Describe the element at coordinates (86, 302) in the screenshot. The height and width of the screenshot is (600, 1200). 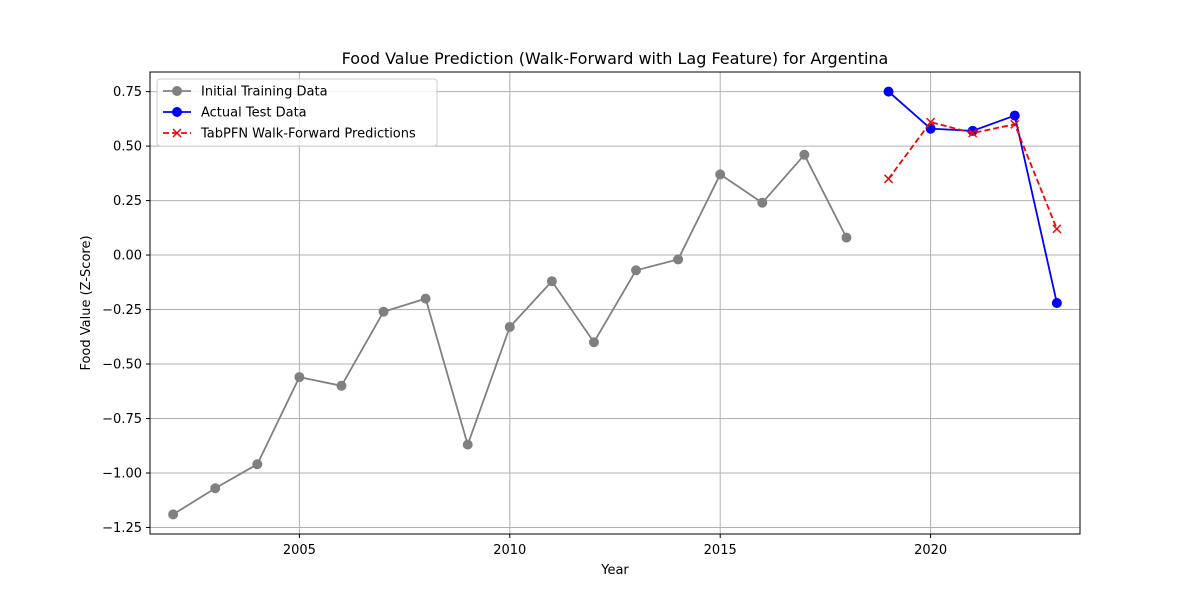
I see `y-axis-label: Food Value (Z-Score)` at that location.